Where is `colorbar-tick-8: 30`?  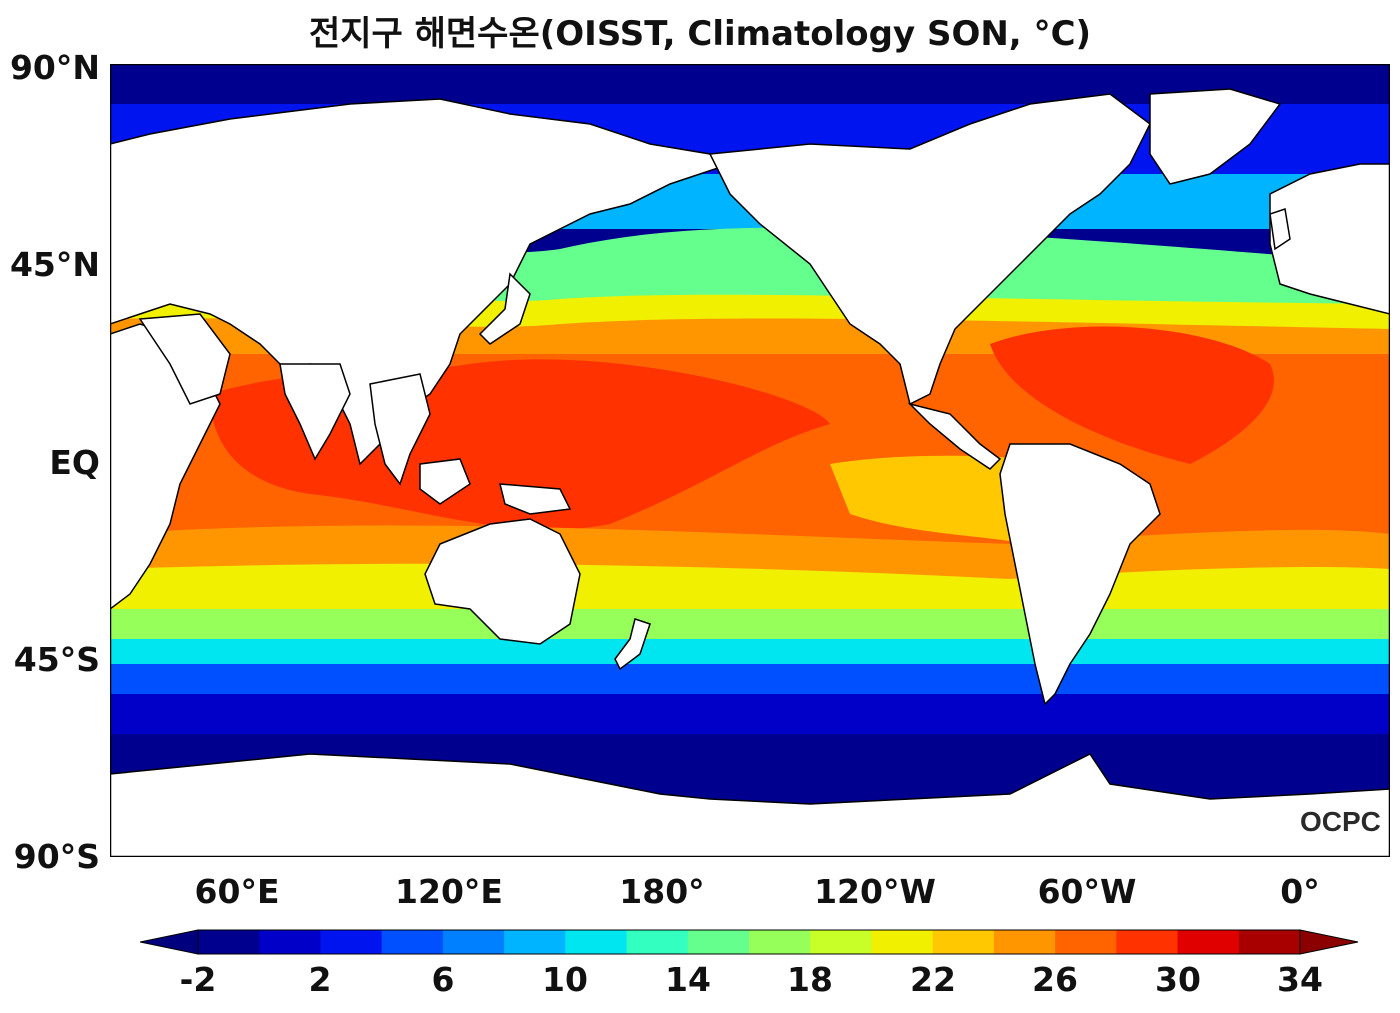 colorbar-tick-8: 30 is located at coordinates (1178, 979).